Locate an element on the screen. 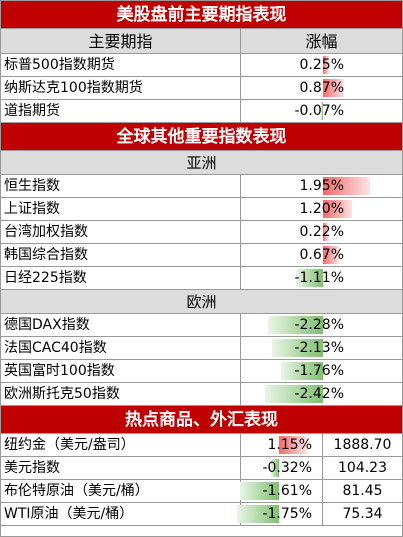 This screenshot has height=537, width=403. row-name: 欧洲斯托克50指数 is located at coordinates (121, 394).